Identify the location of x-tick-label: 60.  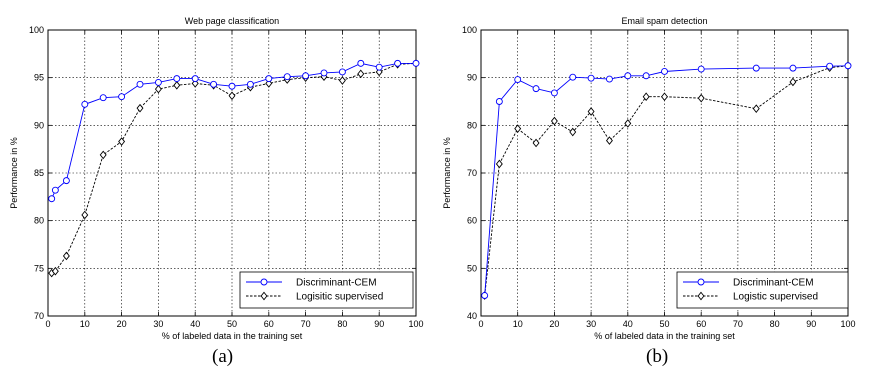
(701, 324).